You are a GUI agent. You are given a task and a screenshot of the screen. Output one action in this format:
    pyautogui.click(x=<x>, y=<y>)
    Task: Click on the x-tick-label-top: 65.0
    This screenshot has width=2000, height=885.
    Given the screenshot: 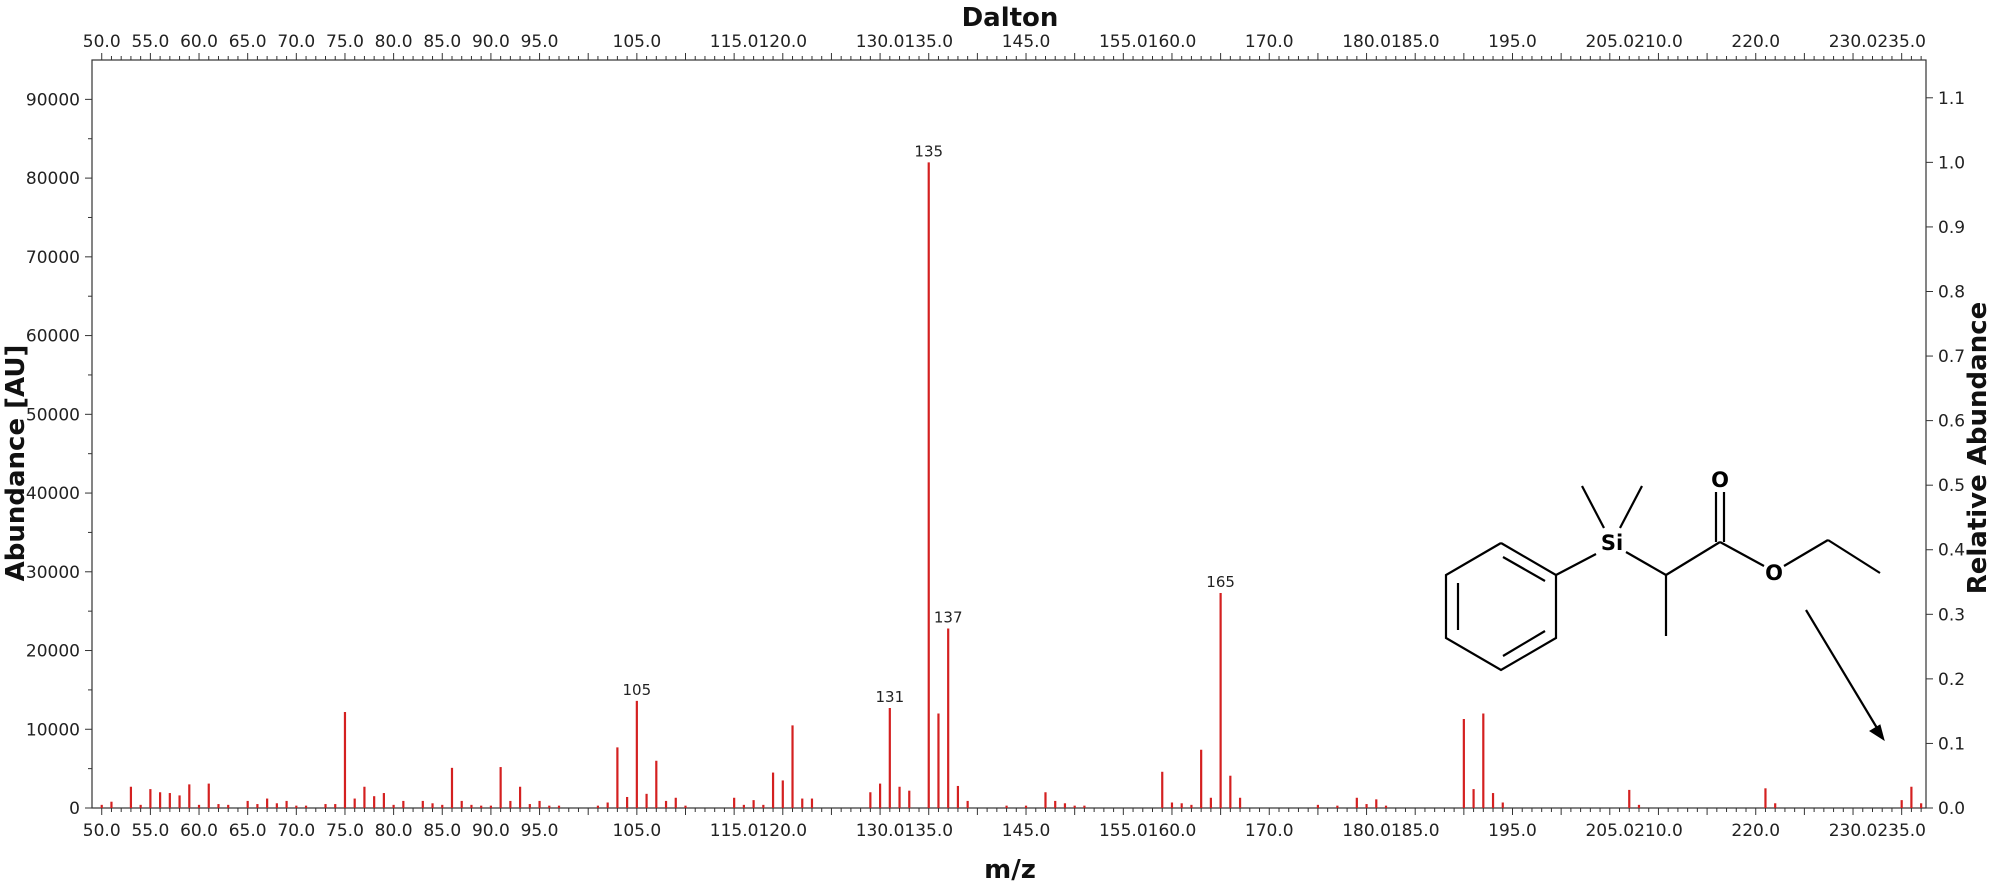 What is the action you would take?
    pyautogui.click(x=248, y=42)
    